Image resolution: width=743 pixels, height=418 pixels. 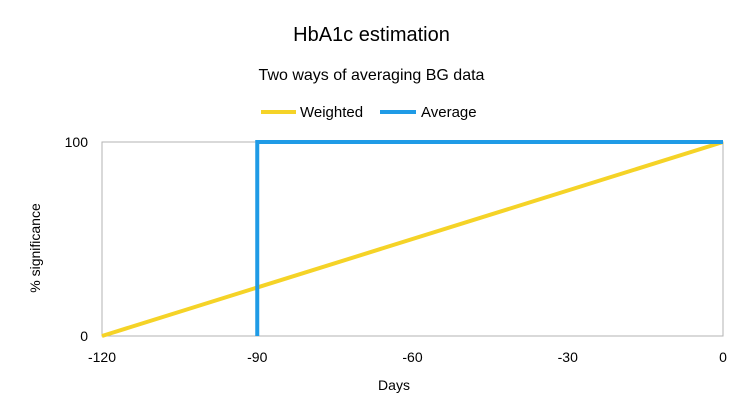 What do you see at coordinates (371, 35) in the screenshot?
I see `chart-title: HbA1c estimation` at bounding box center [371, 35].